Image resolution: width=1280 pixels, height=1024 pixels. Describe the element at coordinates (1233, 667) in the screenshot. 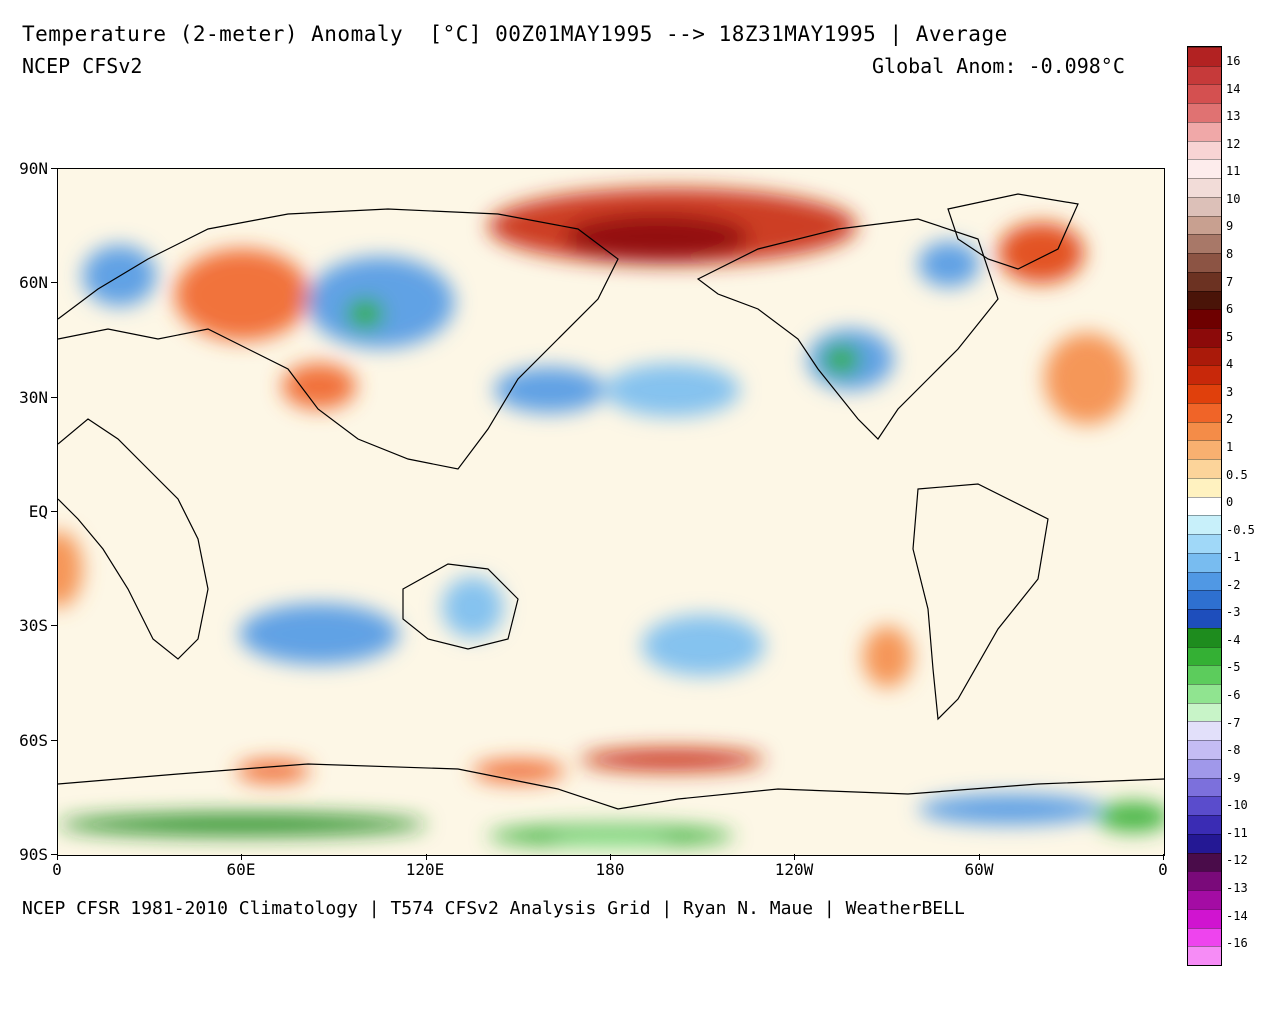

I see `colorbar-label: -5` at that location.